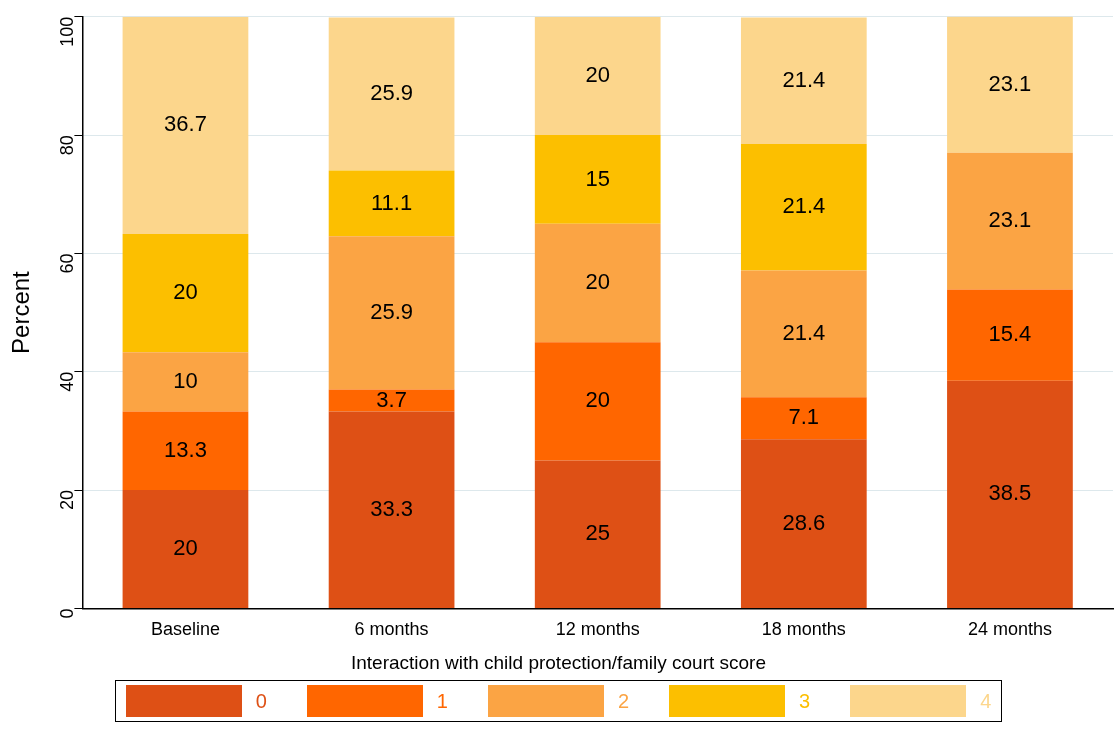  What do you see at coordinates (185, 124) in the screenshot?
I see `data-label: 36.7` at bounding box center [185, 124].